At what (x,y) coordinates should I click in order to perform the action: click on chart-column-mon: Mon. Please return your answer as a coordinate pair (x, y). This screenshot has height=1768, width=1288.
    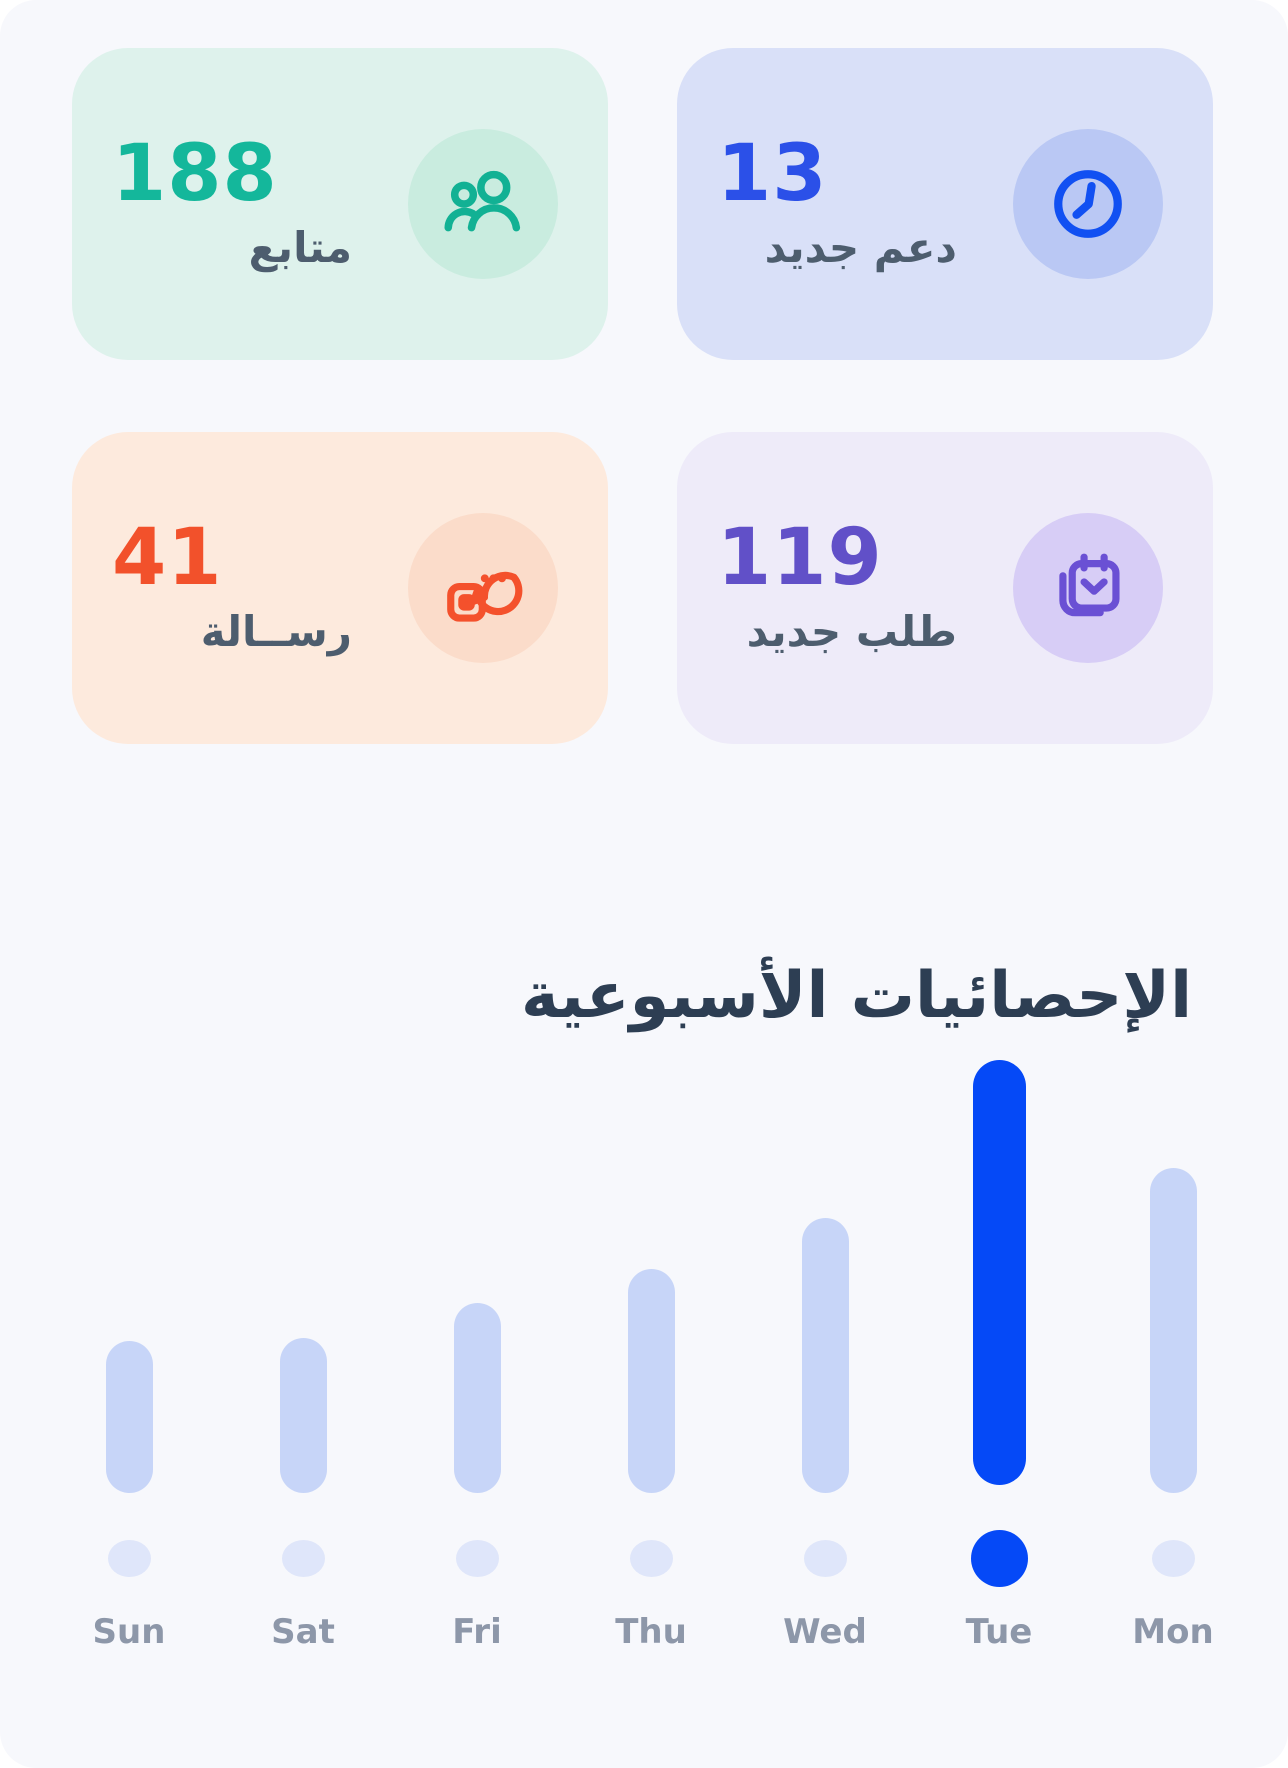
    Looking at the image, I should click on (1173, 1354).